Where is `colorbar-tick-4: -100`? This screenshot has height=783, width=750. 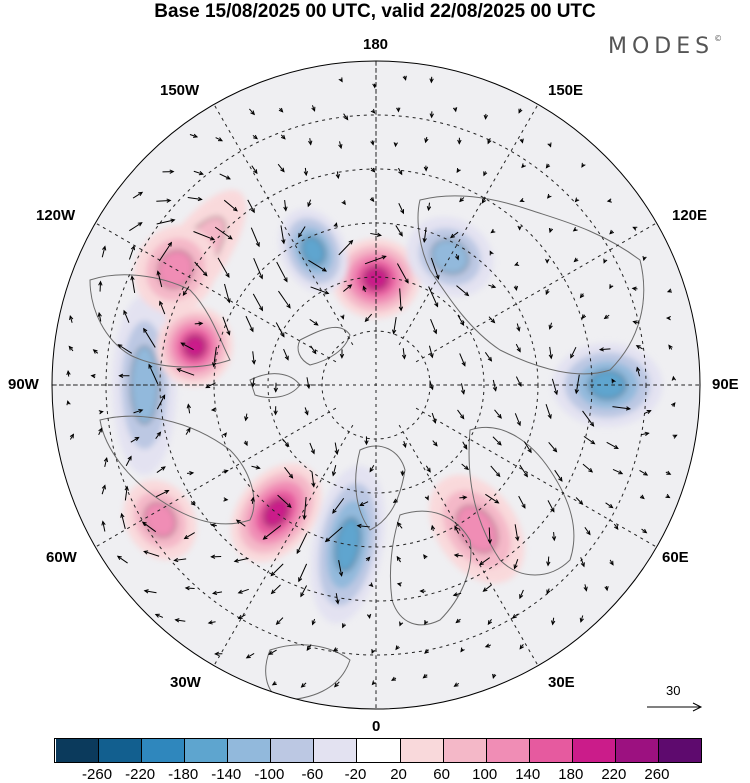
colorbar-tick-4: -100 is located at coordinates (269, 774).